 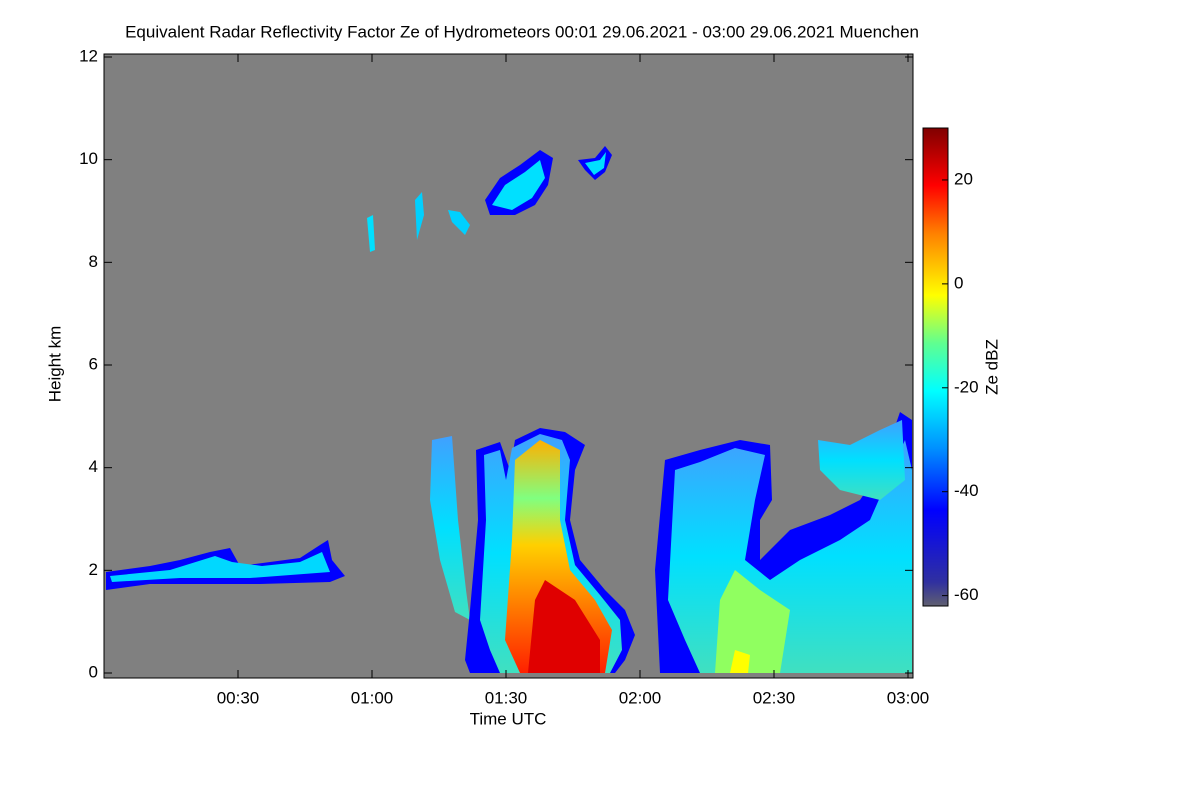 I want to click on y-axis-label: Height km, so click(x=54, y=364).